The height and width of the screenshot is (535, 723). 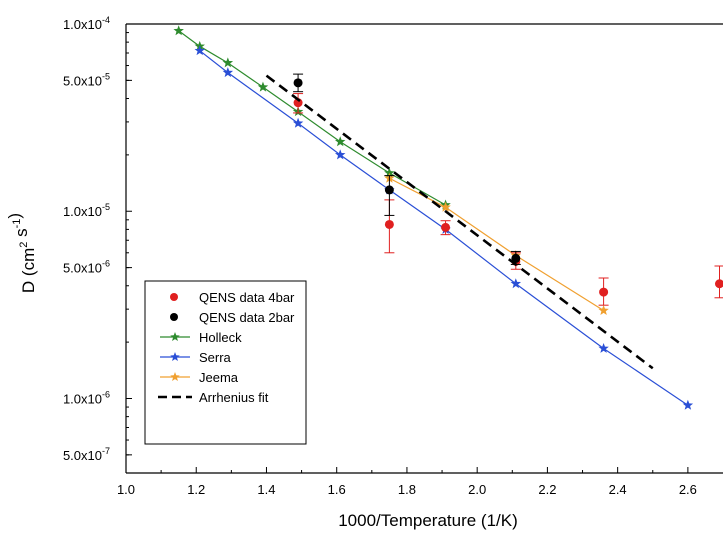 What do you see at coordinates (247, 317) in the screenshot?
I see `legend-label: QENS data 2bar` at bounding box center [247, 317].